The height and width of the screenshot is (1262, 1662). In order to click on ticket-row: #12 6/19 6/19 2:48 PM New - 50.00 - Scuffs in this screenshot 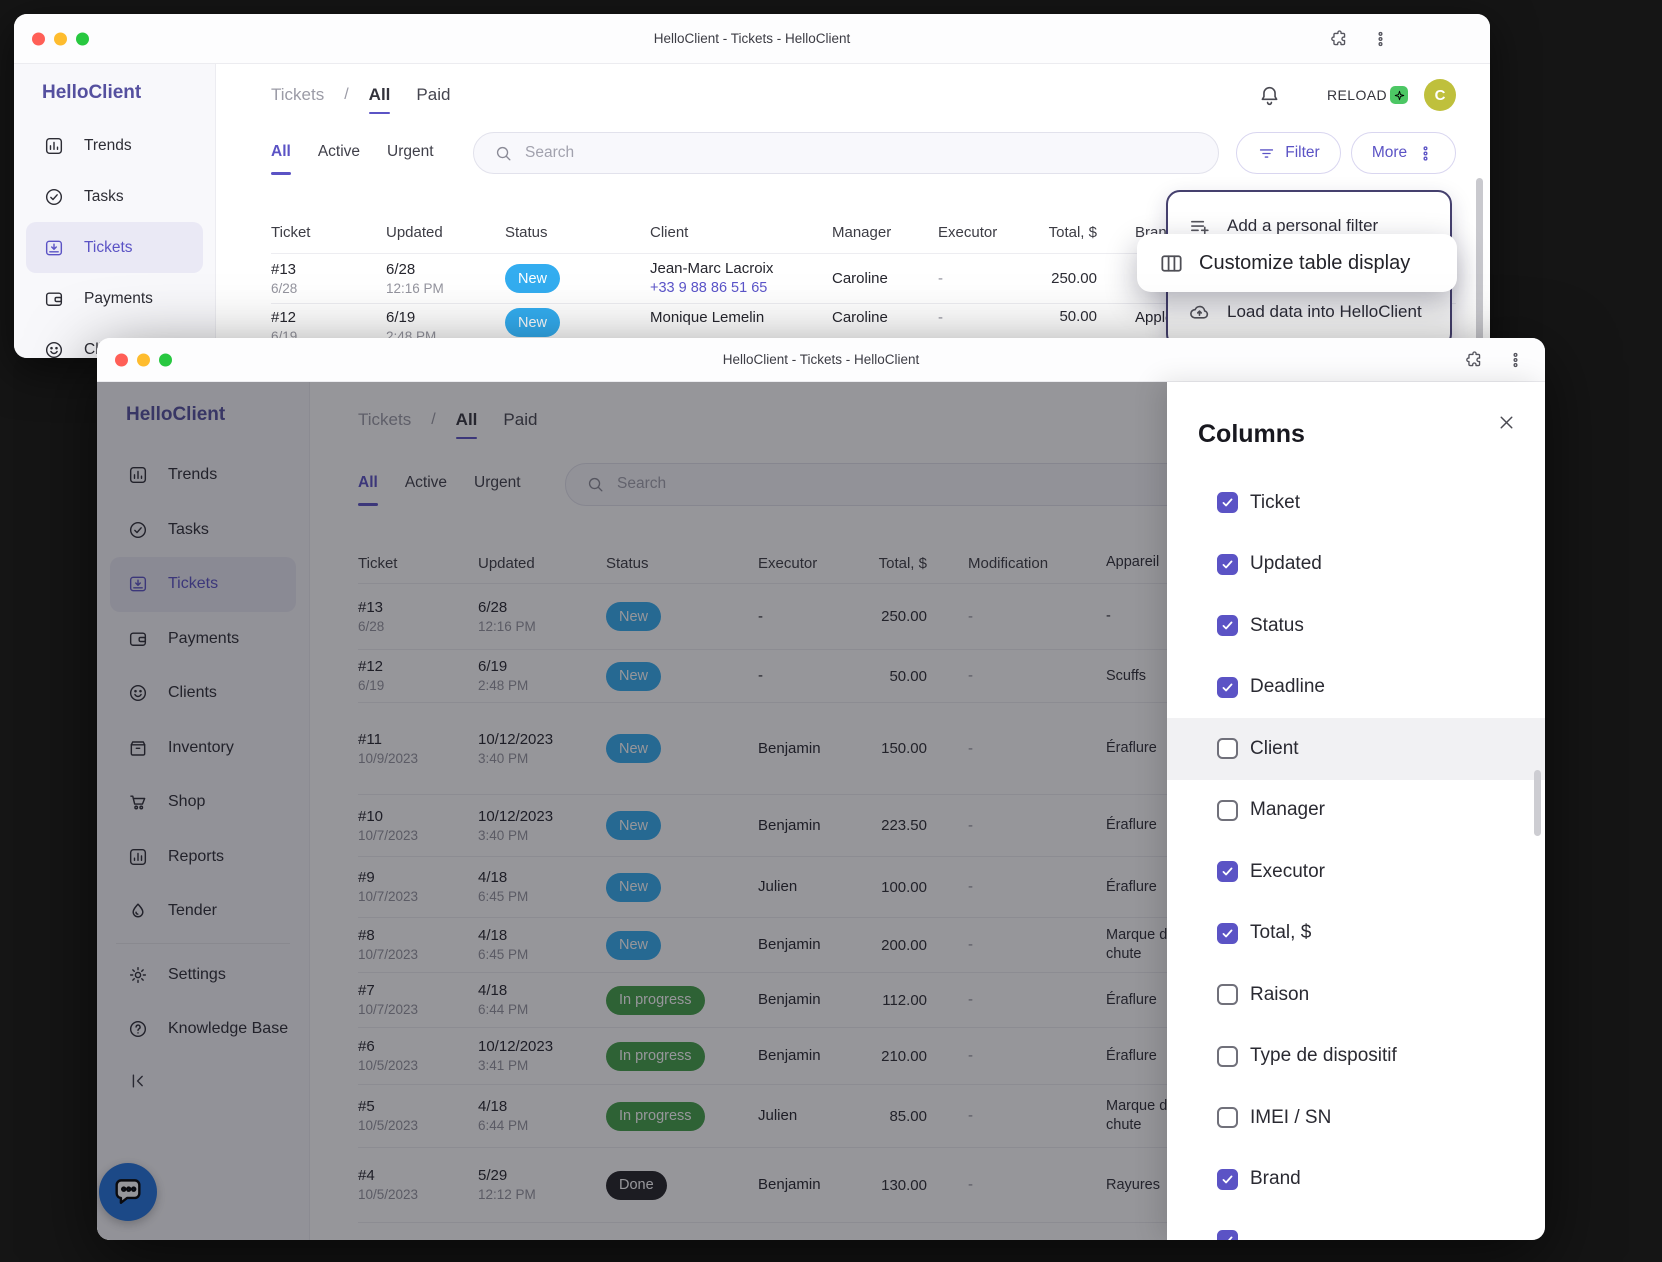, I will do `click(951, 676)`.